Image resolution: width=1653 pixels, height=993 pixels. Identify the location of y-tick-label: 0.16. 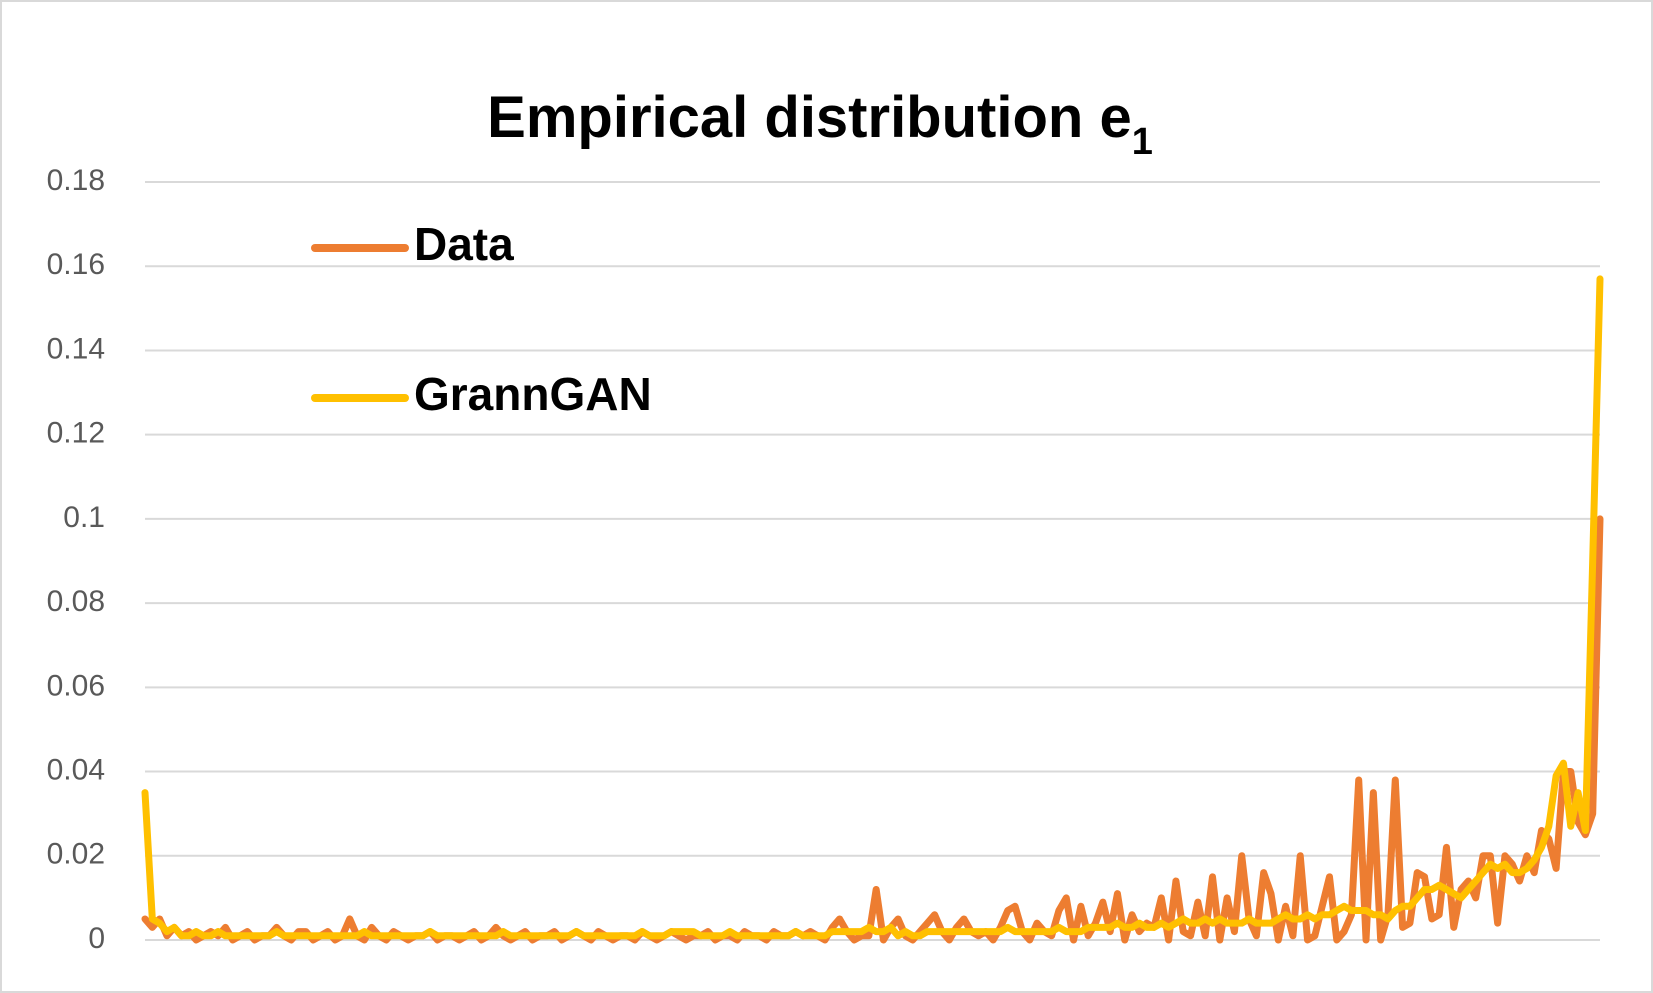
(76, 264).